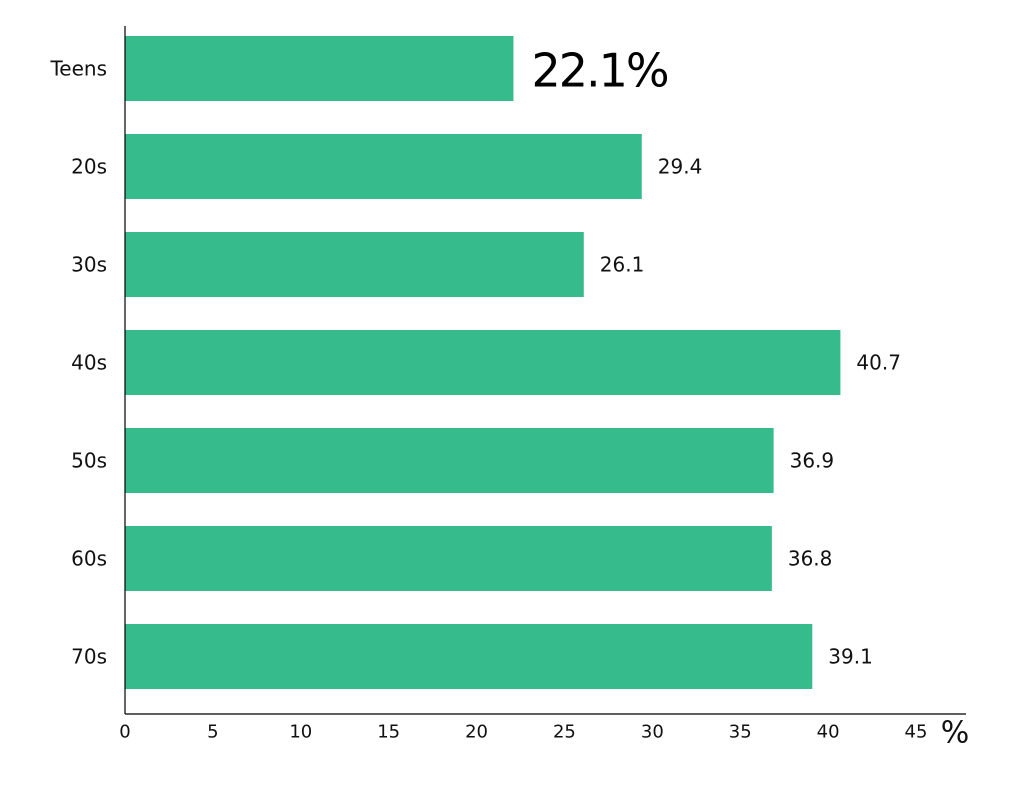 This screenshot has height=788, width=1016. Describe the element at coordinates (383, 166) in the screenshot. I see `bar-20s` at that location.